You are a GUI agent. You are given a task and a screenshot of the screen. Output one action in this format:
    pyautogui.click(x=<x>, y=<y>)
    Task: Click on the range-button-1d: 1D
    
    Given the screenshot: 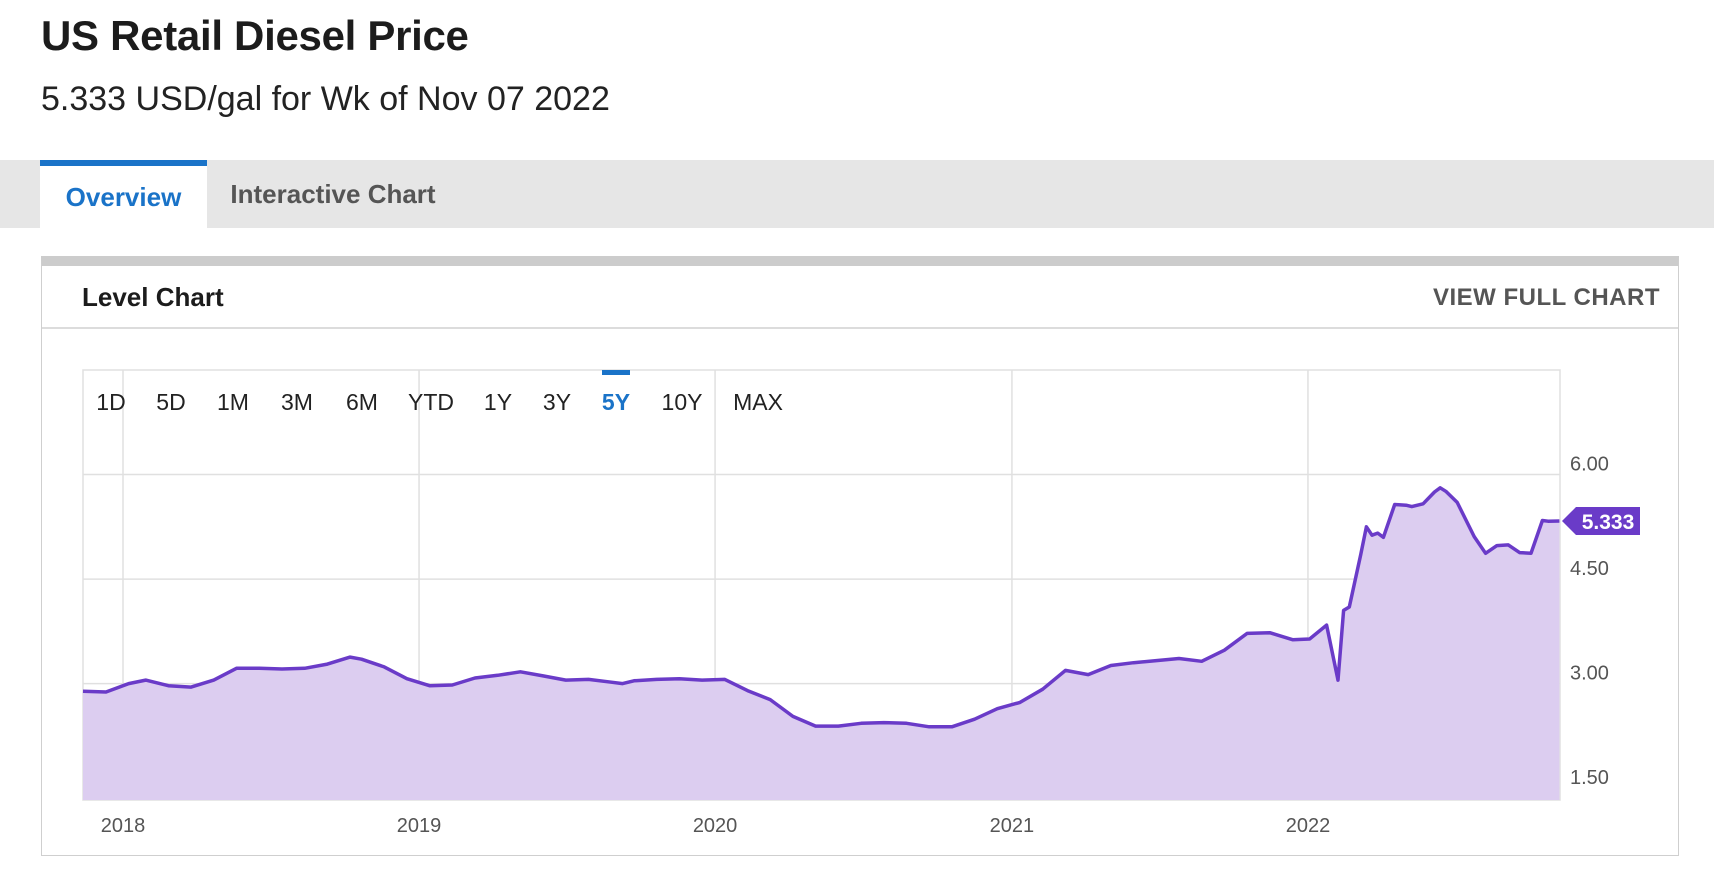 What is the action you would take?
    pyautogui.click(x=110, y=402)
    